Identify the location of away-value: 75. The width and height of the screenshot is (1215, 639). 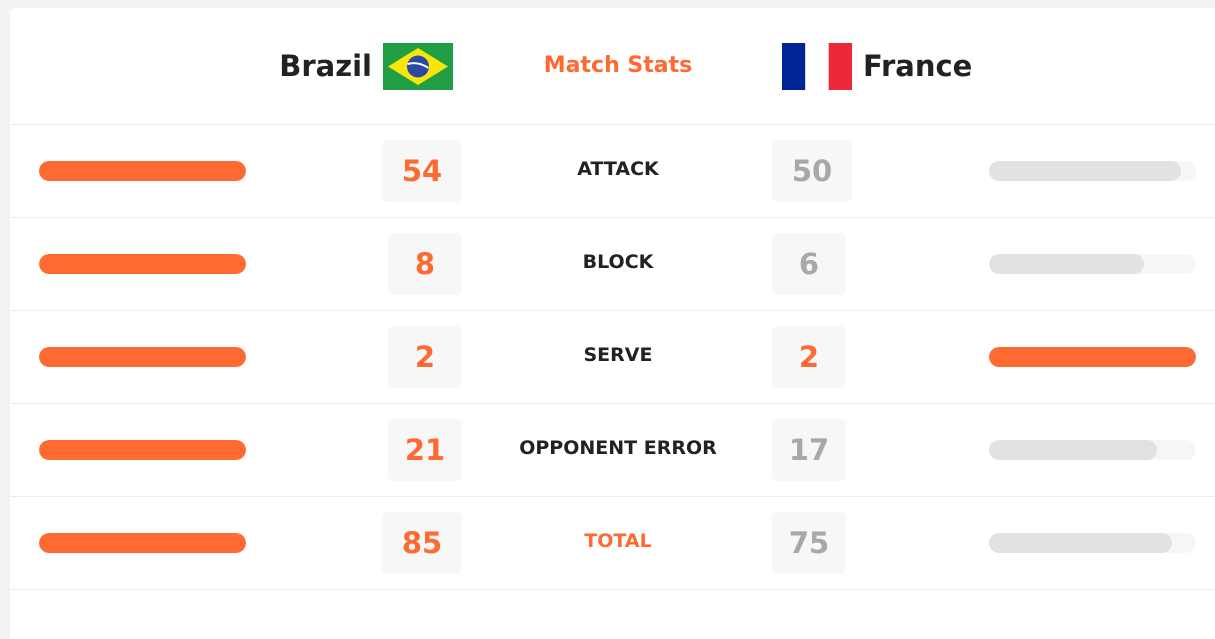
(809, 543).